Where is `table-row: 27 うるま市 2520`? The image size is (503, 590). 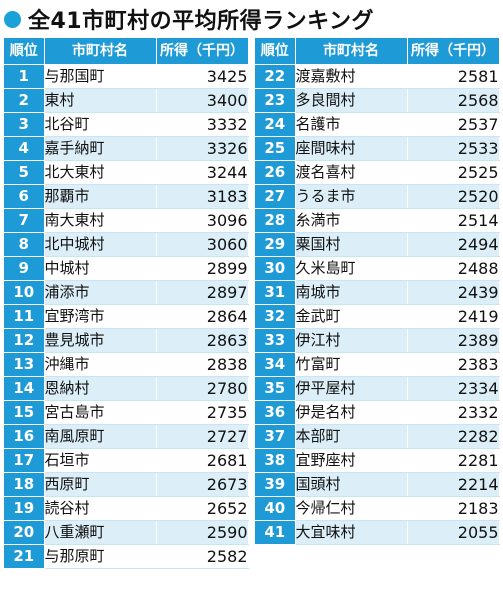 table-row: 27 うるま市 2520 is located at coordinates (377, 196).